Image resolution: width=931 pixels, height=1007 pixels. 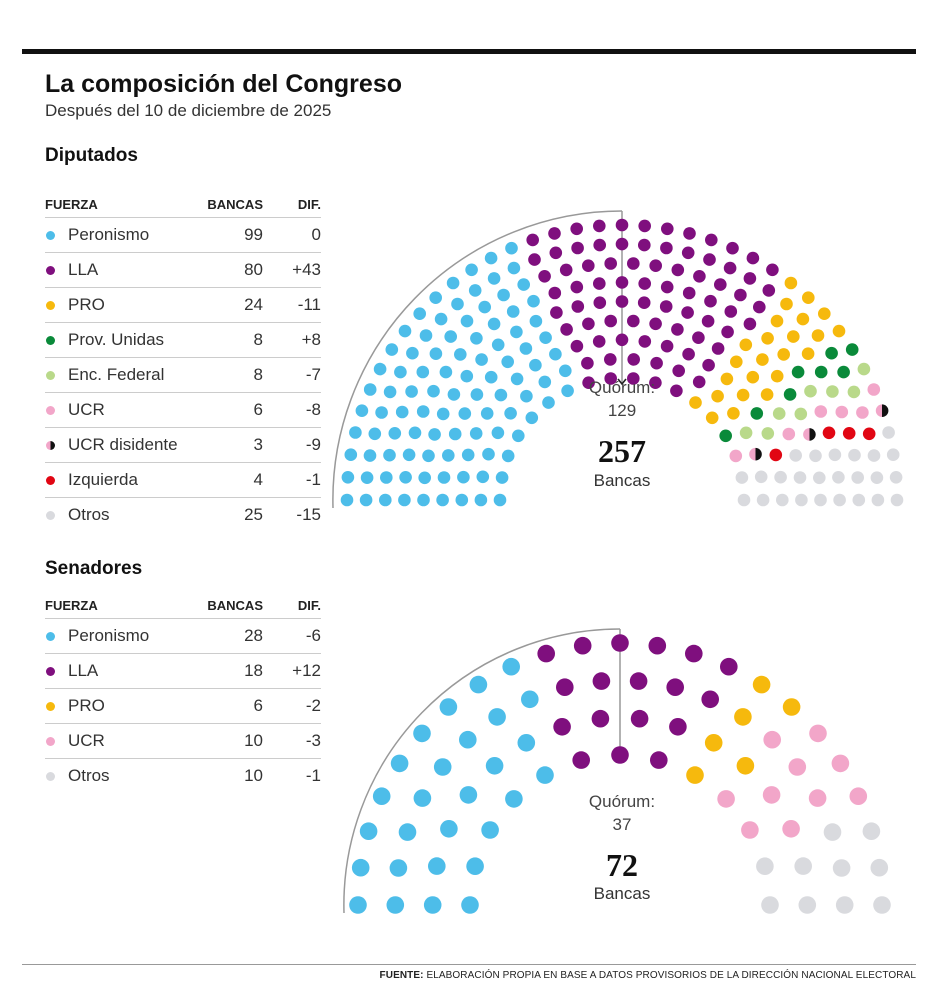 What do you see at coordinates (119, 340) in the screenshot?
I see `party-cell: Prov. Unidas` at bounding box center [119, 340].